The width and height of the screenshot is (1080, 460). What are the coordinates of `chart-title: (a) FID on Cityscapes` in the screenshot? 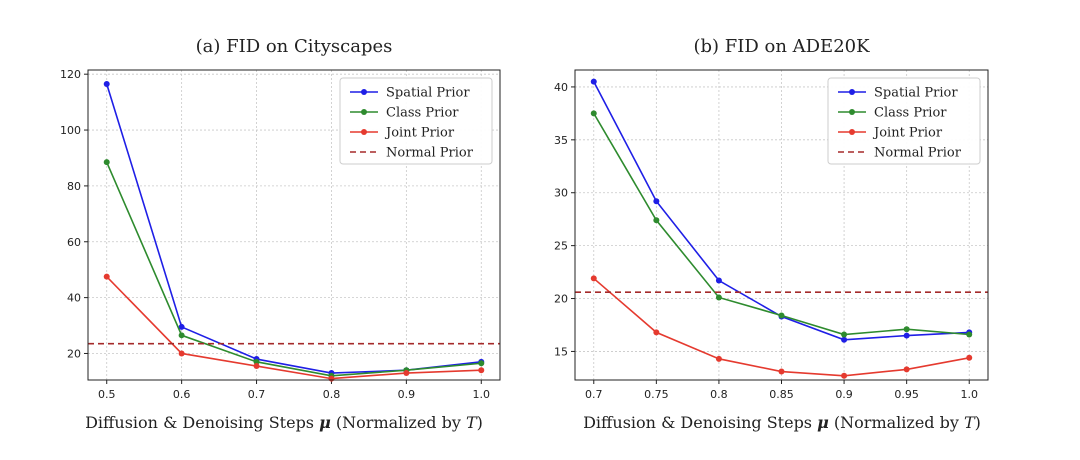 It's located at (294, 46).